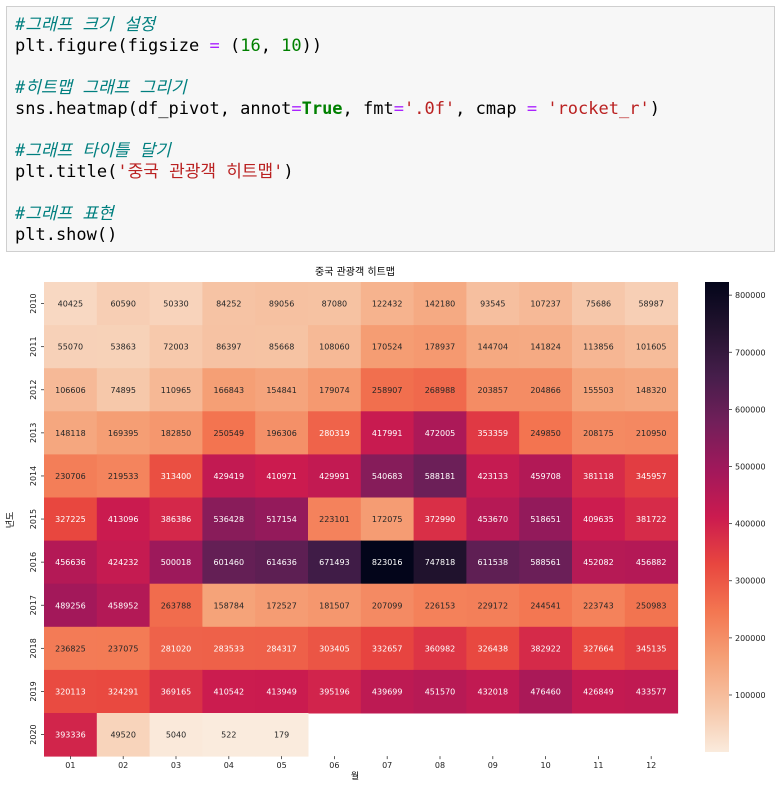 The image size is (783, 789). I want to click on cell-annotation: 179074, so click(334, 390).